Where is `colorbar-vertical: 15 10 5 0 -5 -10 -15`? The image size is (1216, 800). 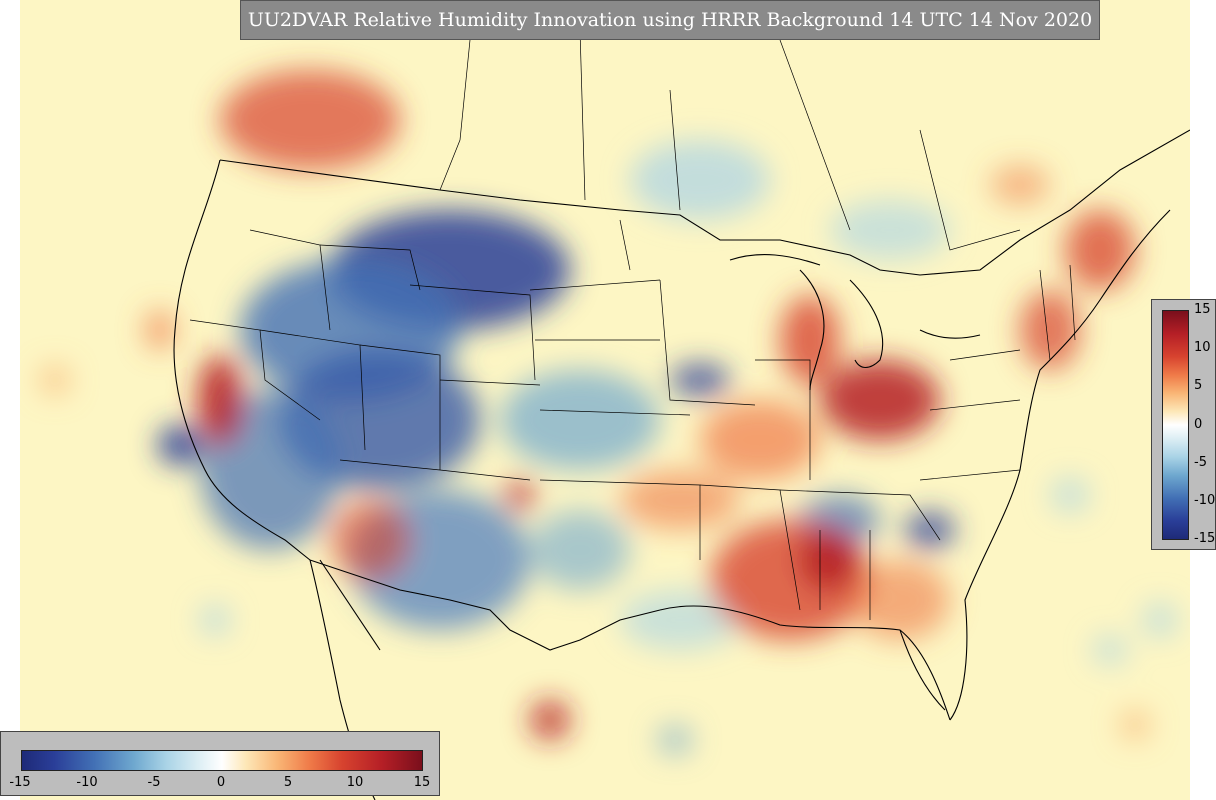
colorbar-vertical: 15 10 5 0 -5 -10 -15 is located at coordinates (1183, 424).